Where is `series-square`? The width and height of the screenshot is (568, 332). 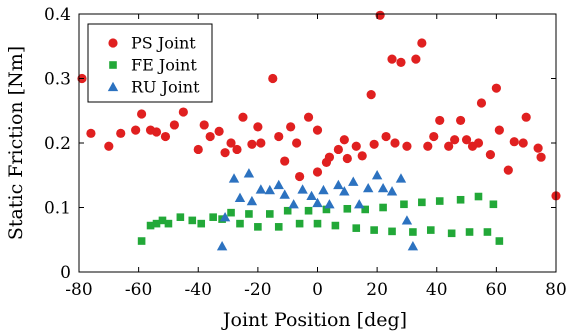
series-square is located at coordinates (320, 218).